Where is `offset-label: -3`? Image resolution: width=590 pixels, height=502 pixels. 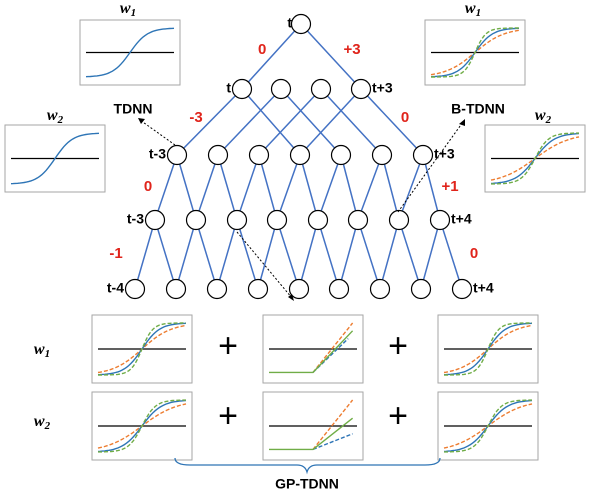
offset-label: -3 is located at coordinates (195, 117).